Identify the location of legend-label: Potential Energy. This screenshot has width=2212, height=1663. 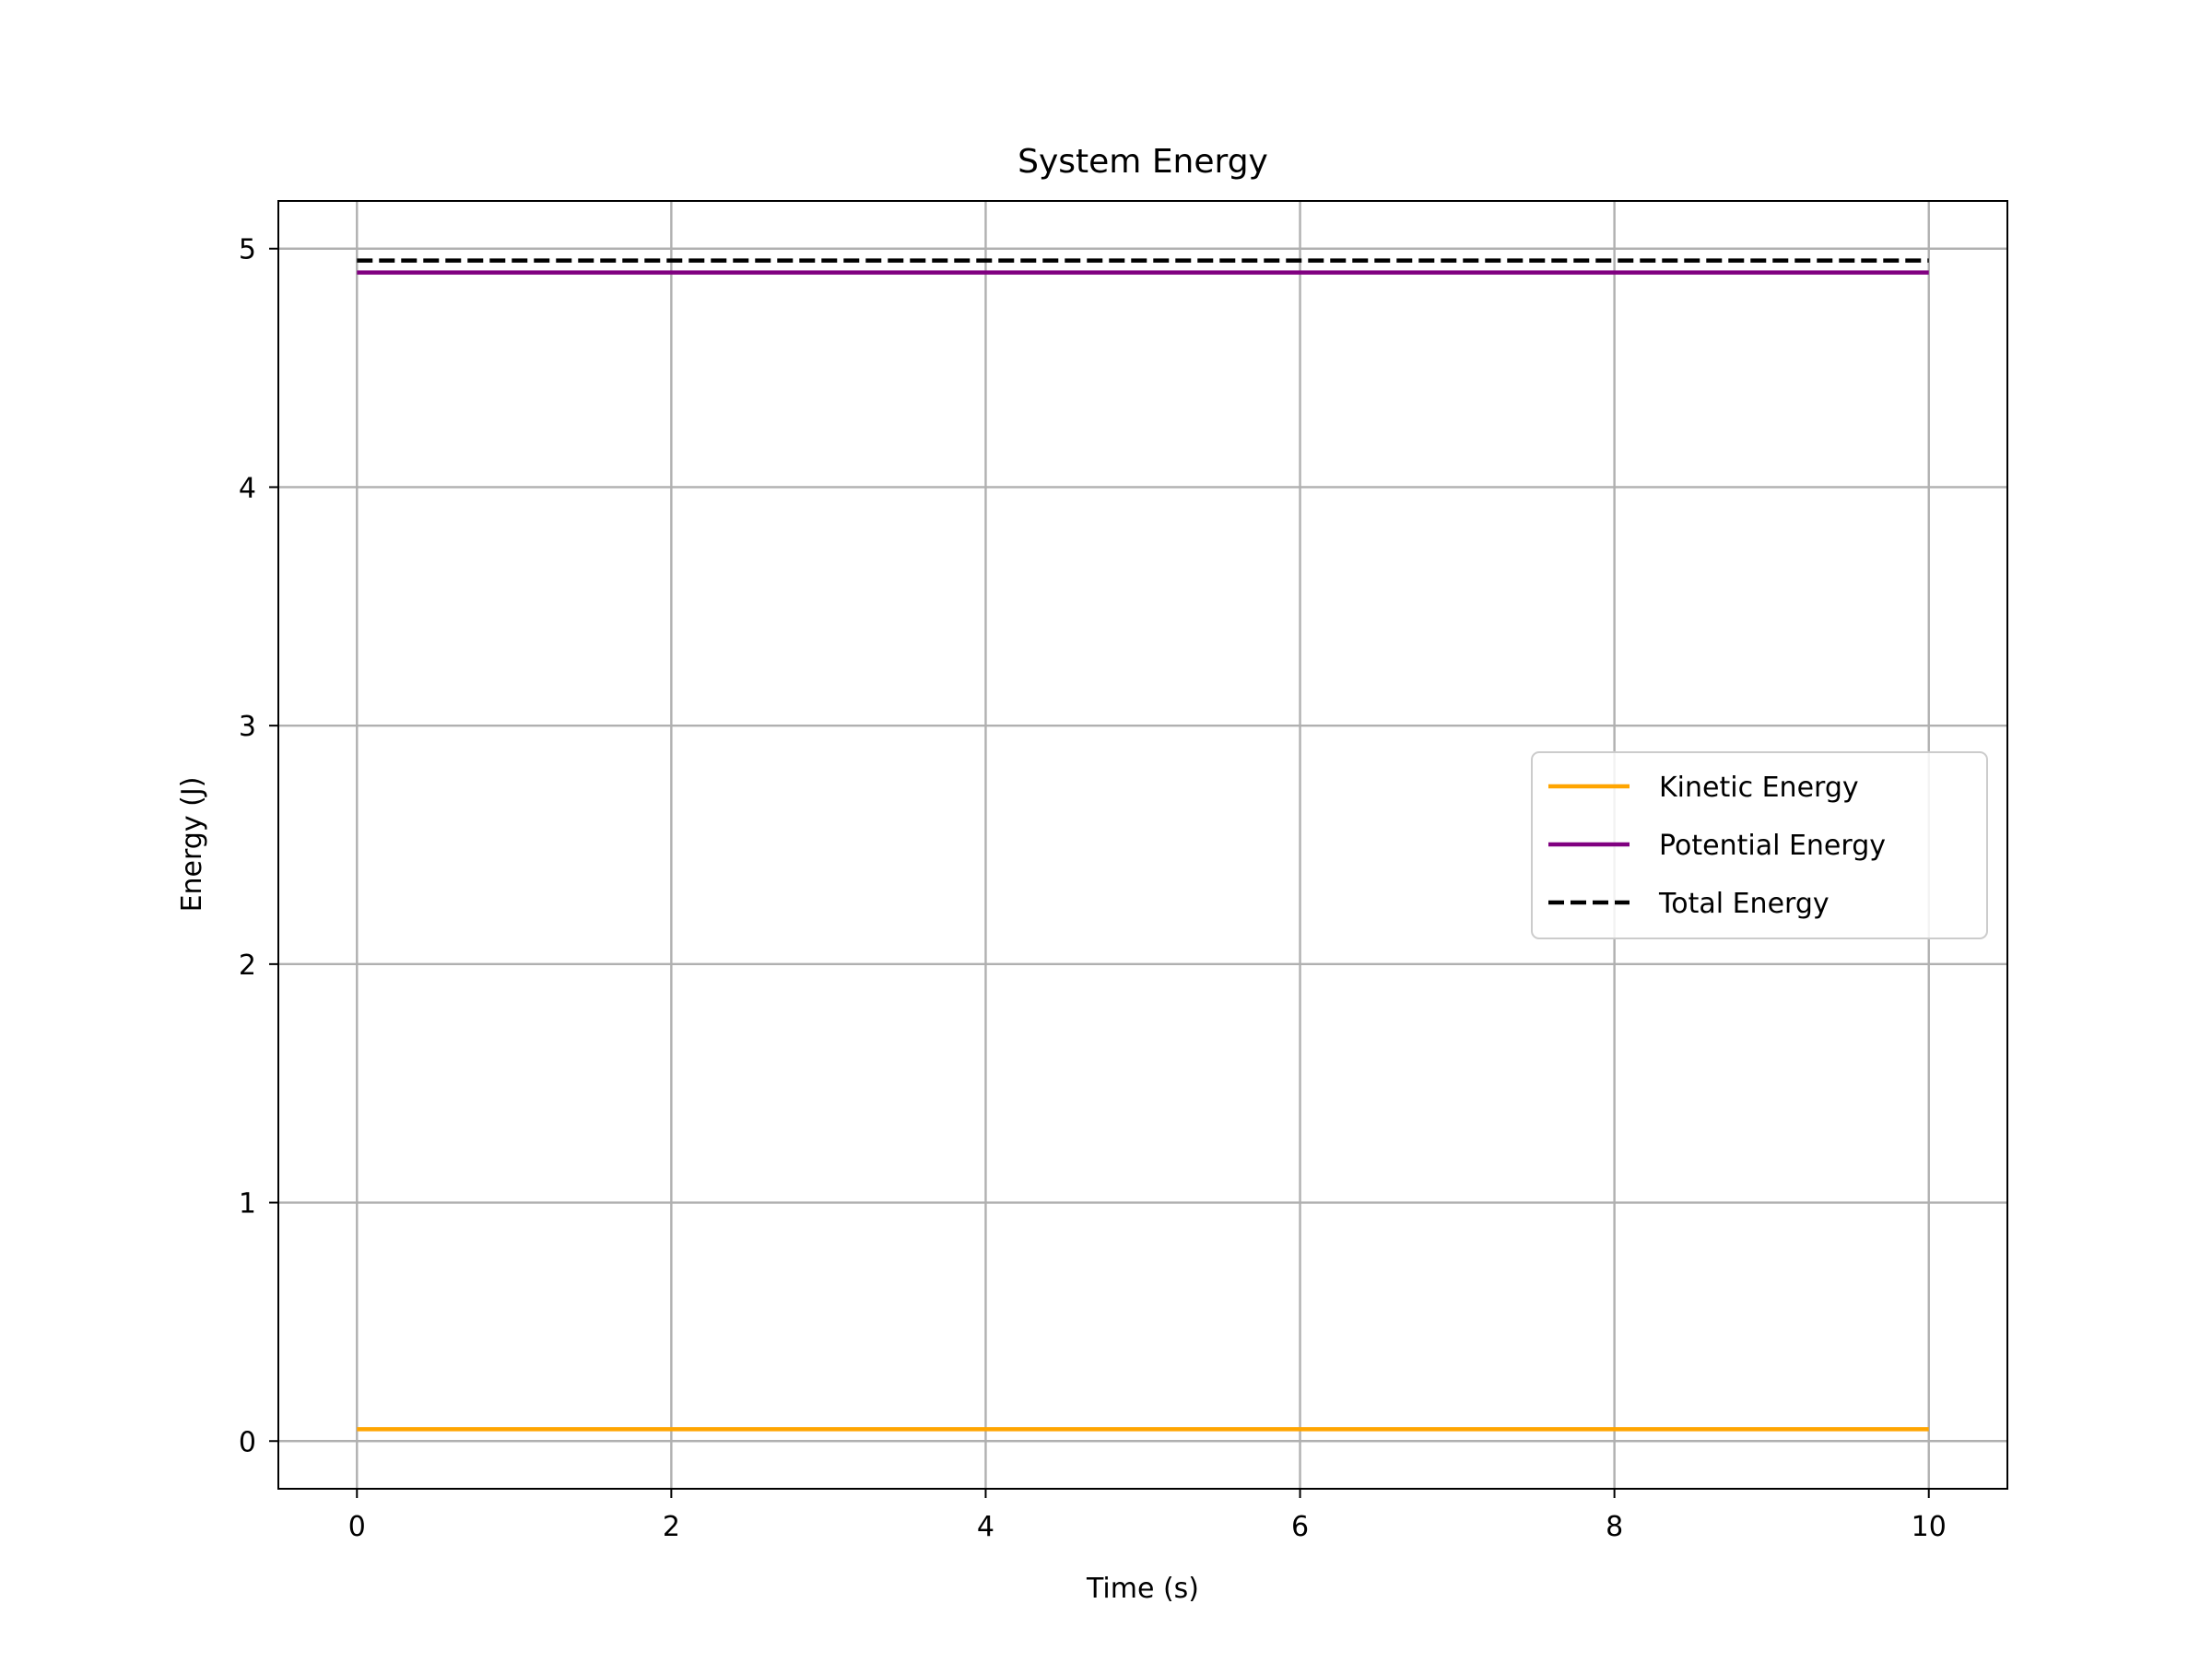
(1772, 846).